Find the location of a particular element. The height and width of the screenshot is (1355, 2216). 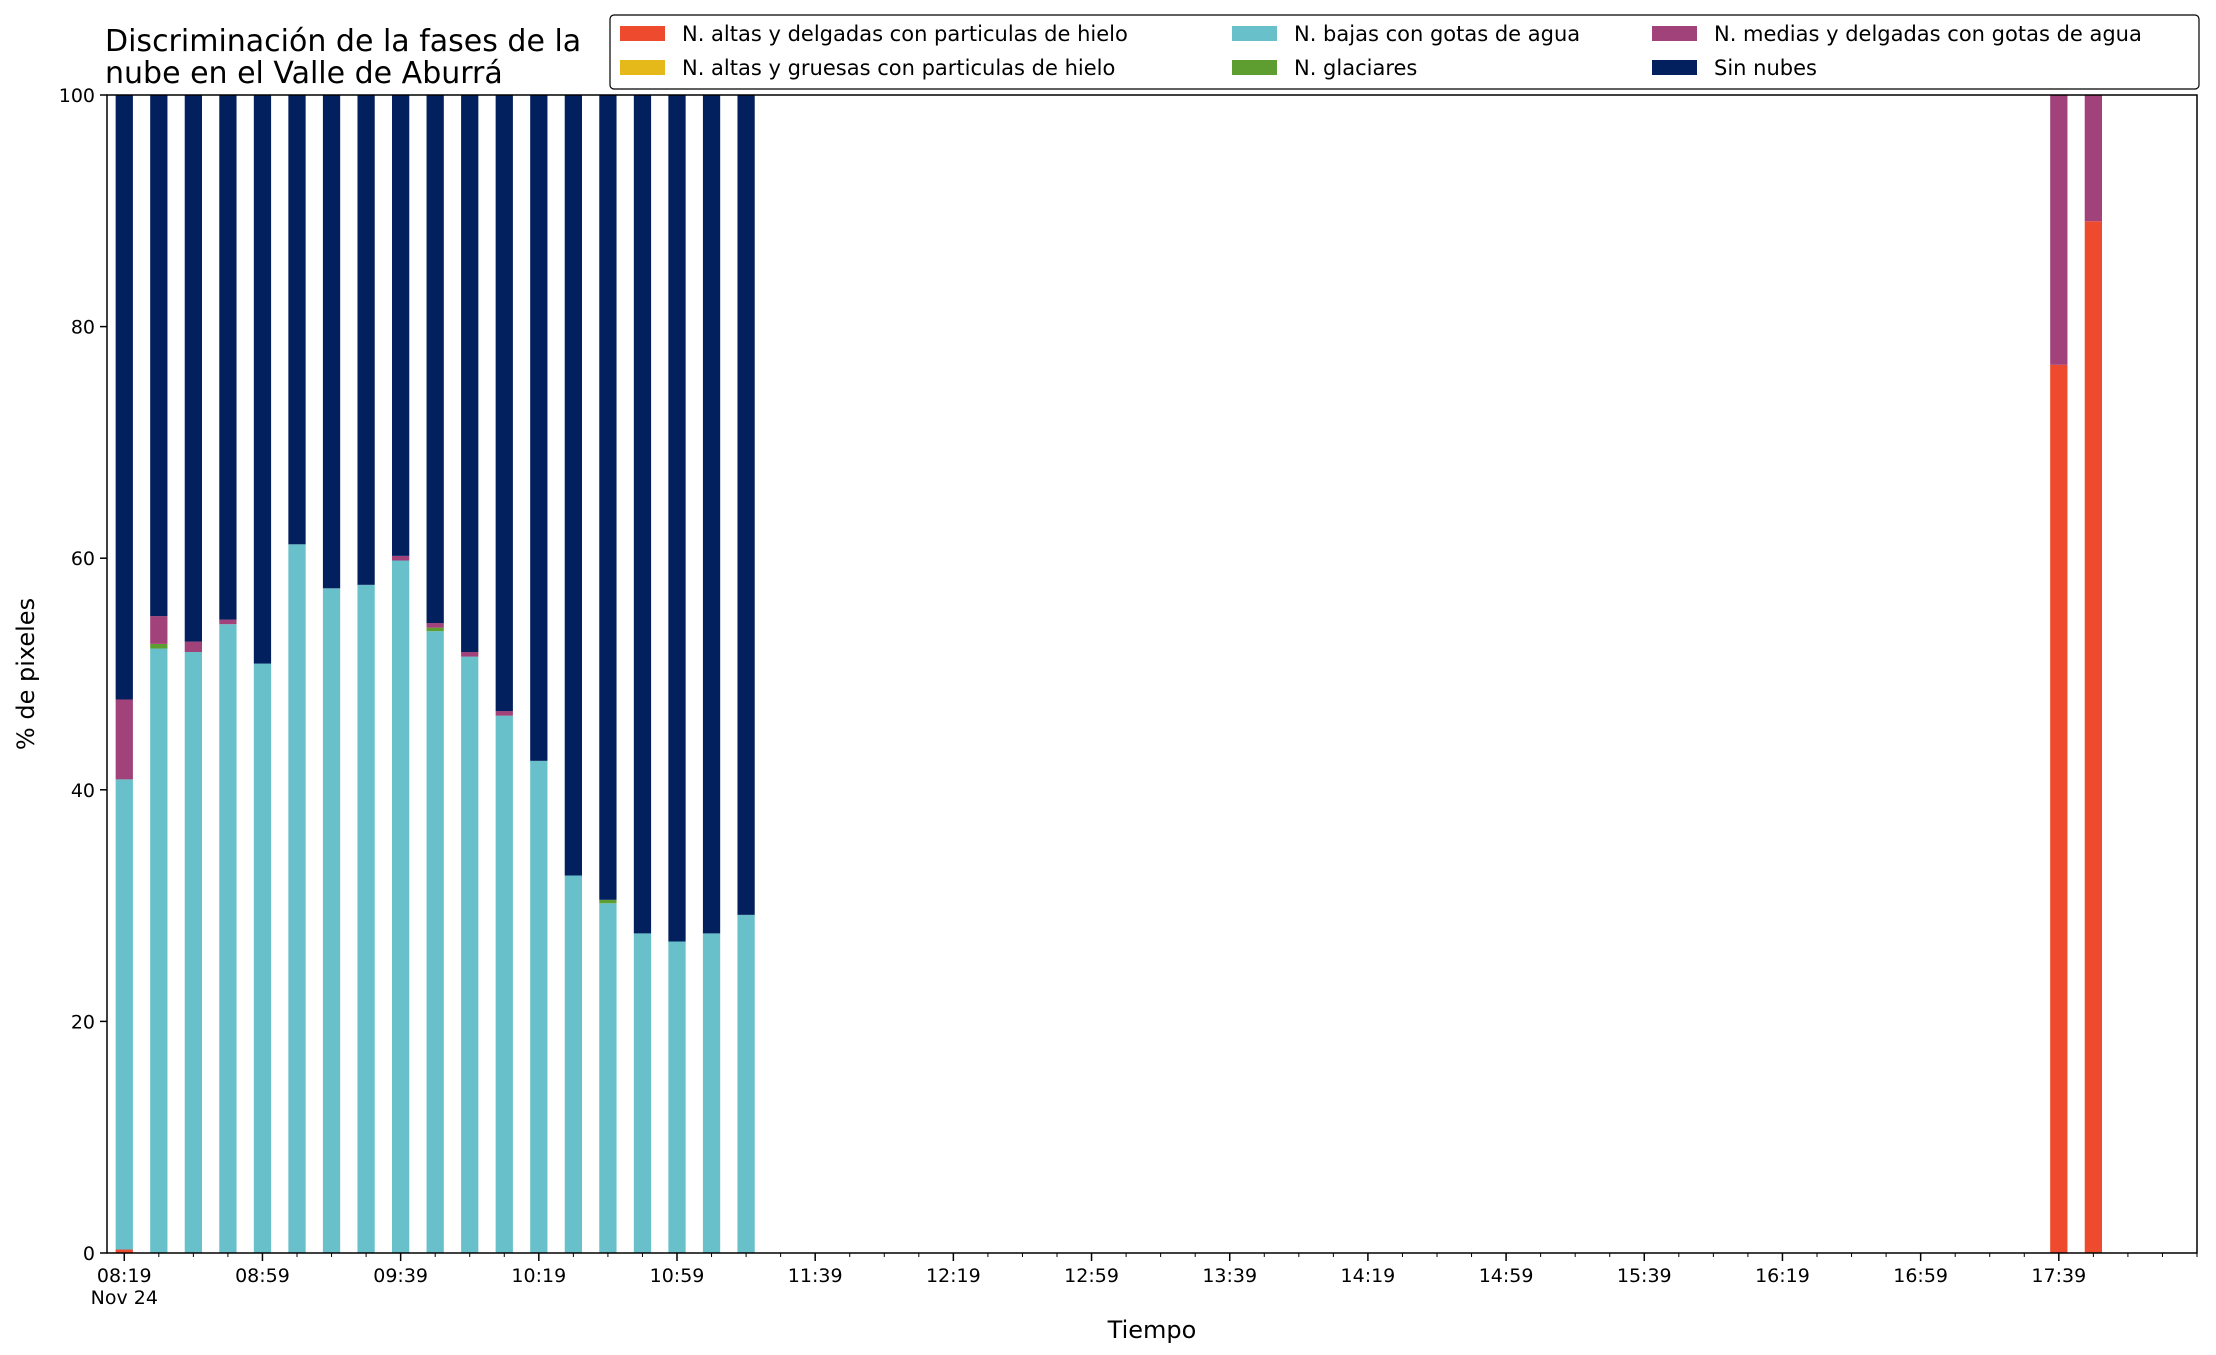

bar-segment-0839-s5 is located at coordinates (193, 368).